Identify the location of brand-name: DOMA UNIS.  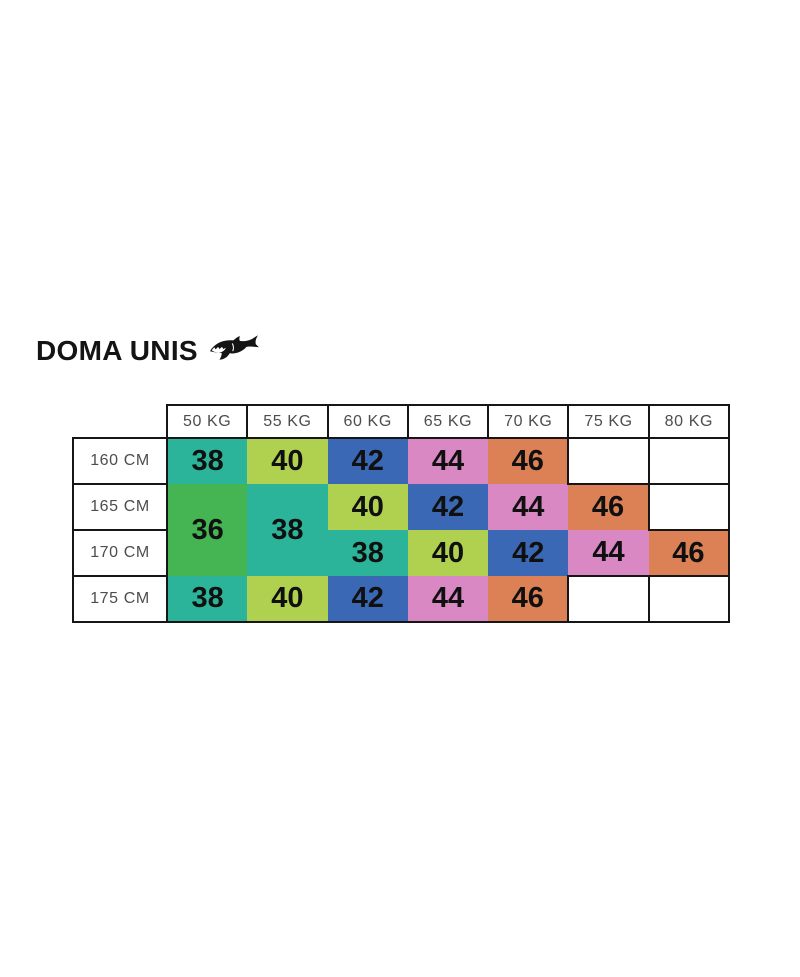
(117, 350).